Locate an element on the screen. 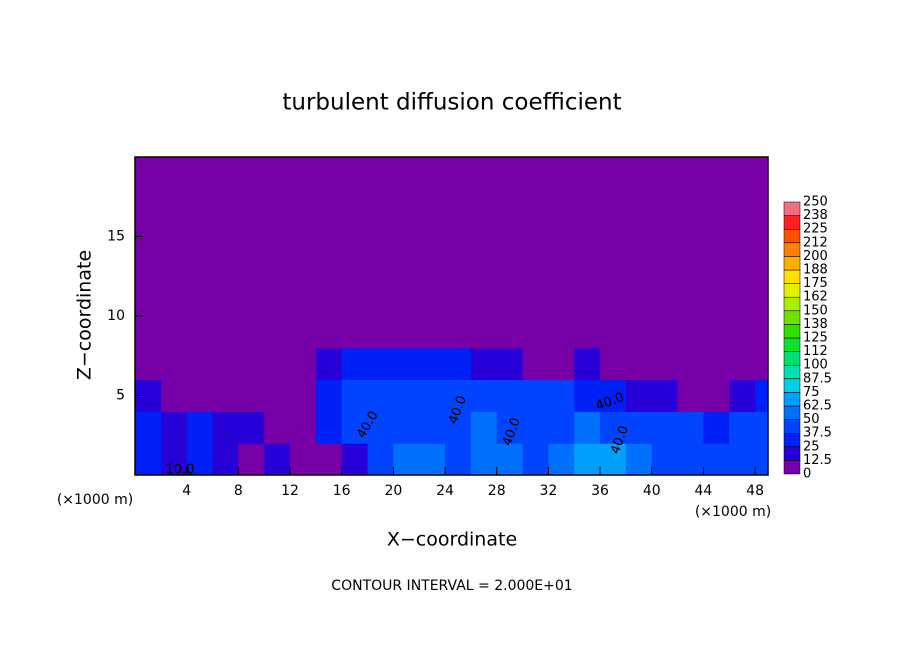 The height and width of the screenshot is (654, 904). colorbar-label: 12.5 is located at coordinates (817, 460).